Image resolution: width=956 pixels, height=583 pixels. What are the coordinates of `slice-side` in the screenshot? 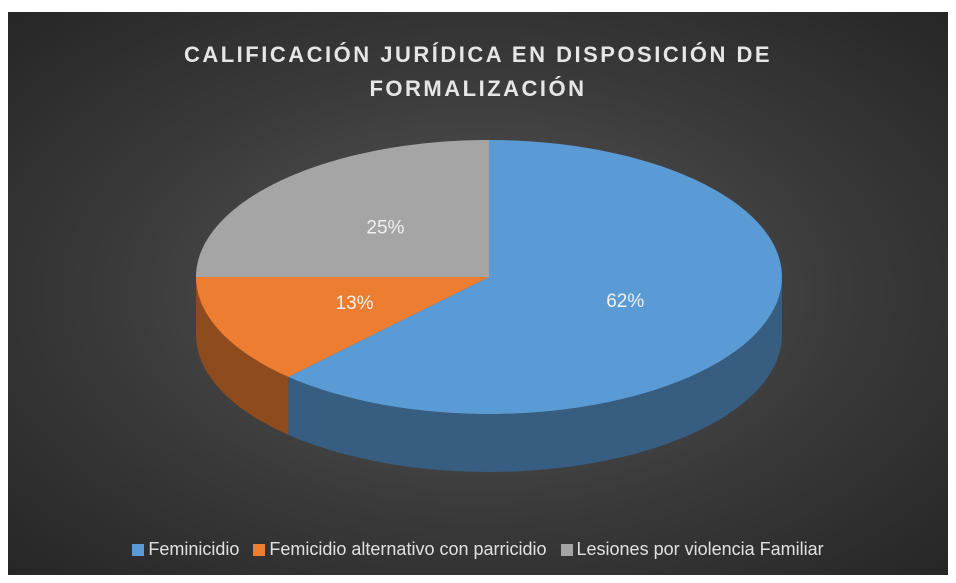 It's located at (242, 356).